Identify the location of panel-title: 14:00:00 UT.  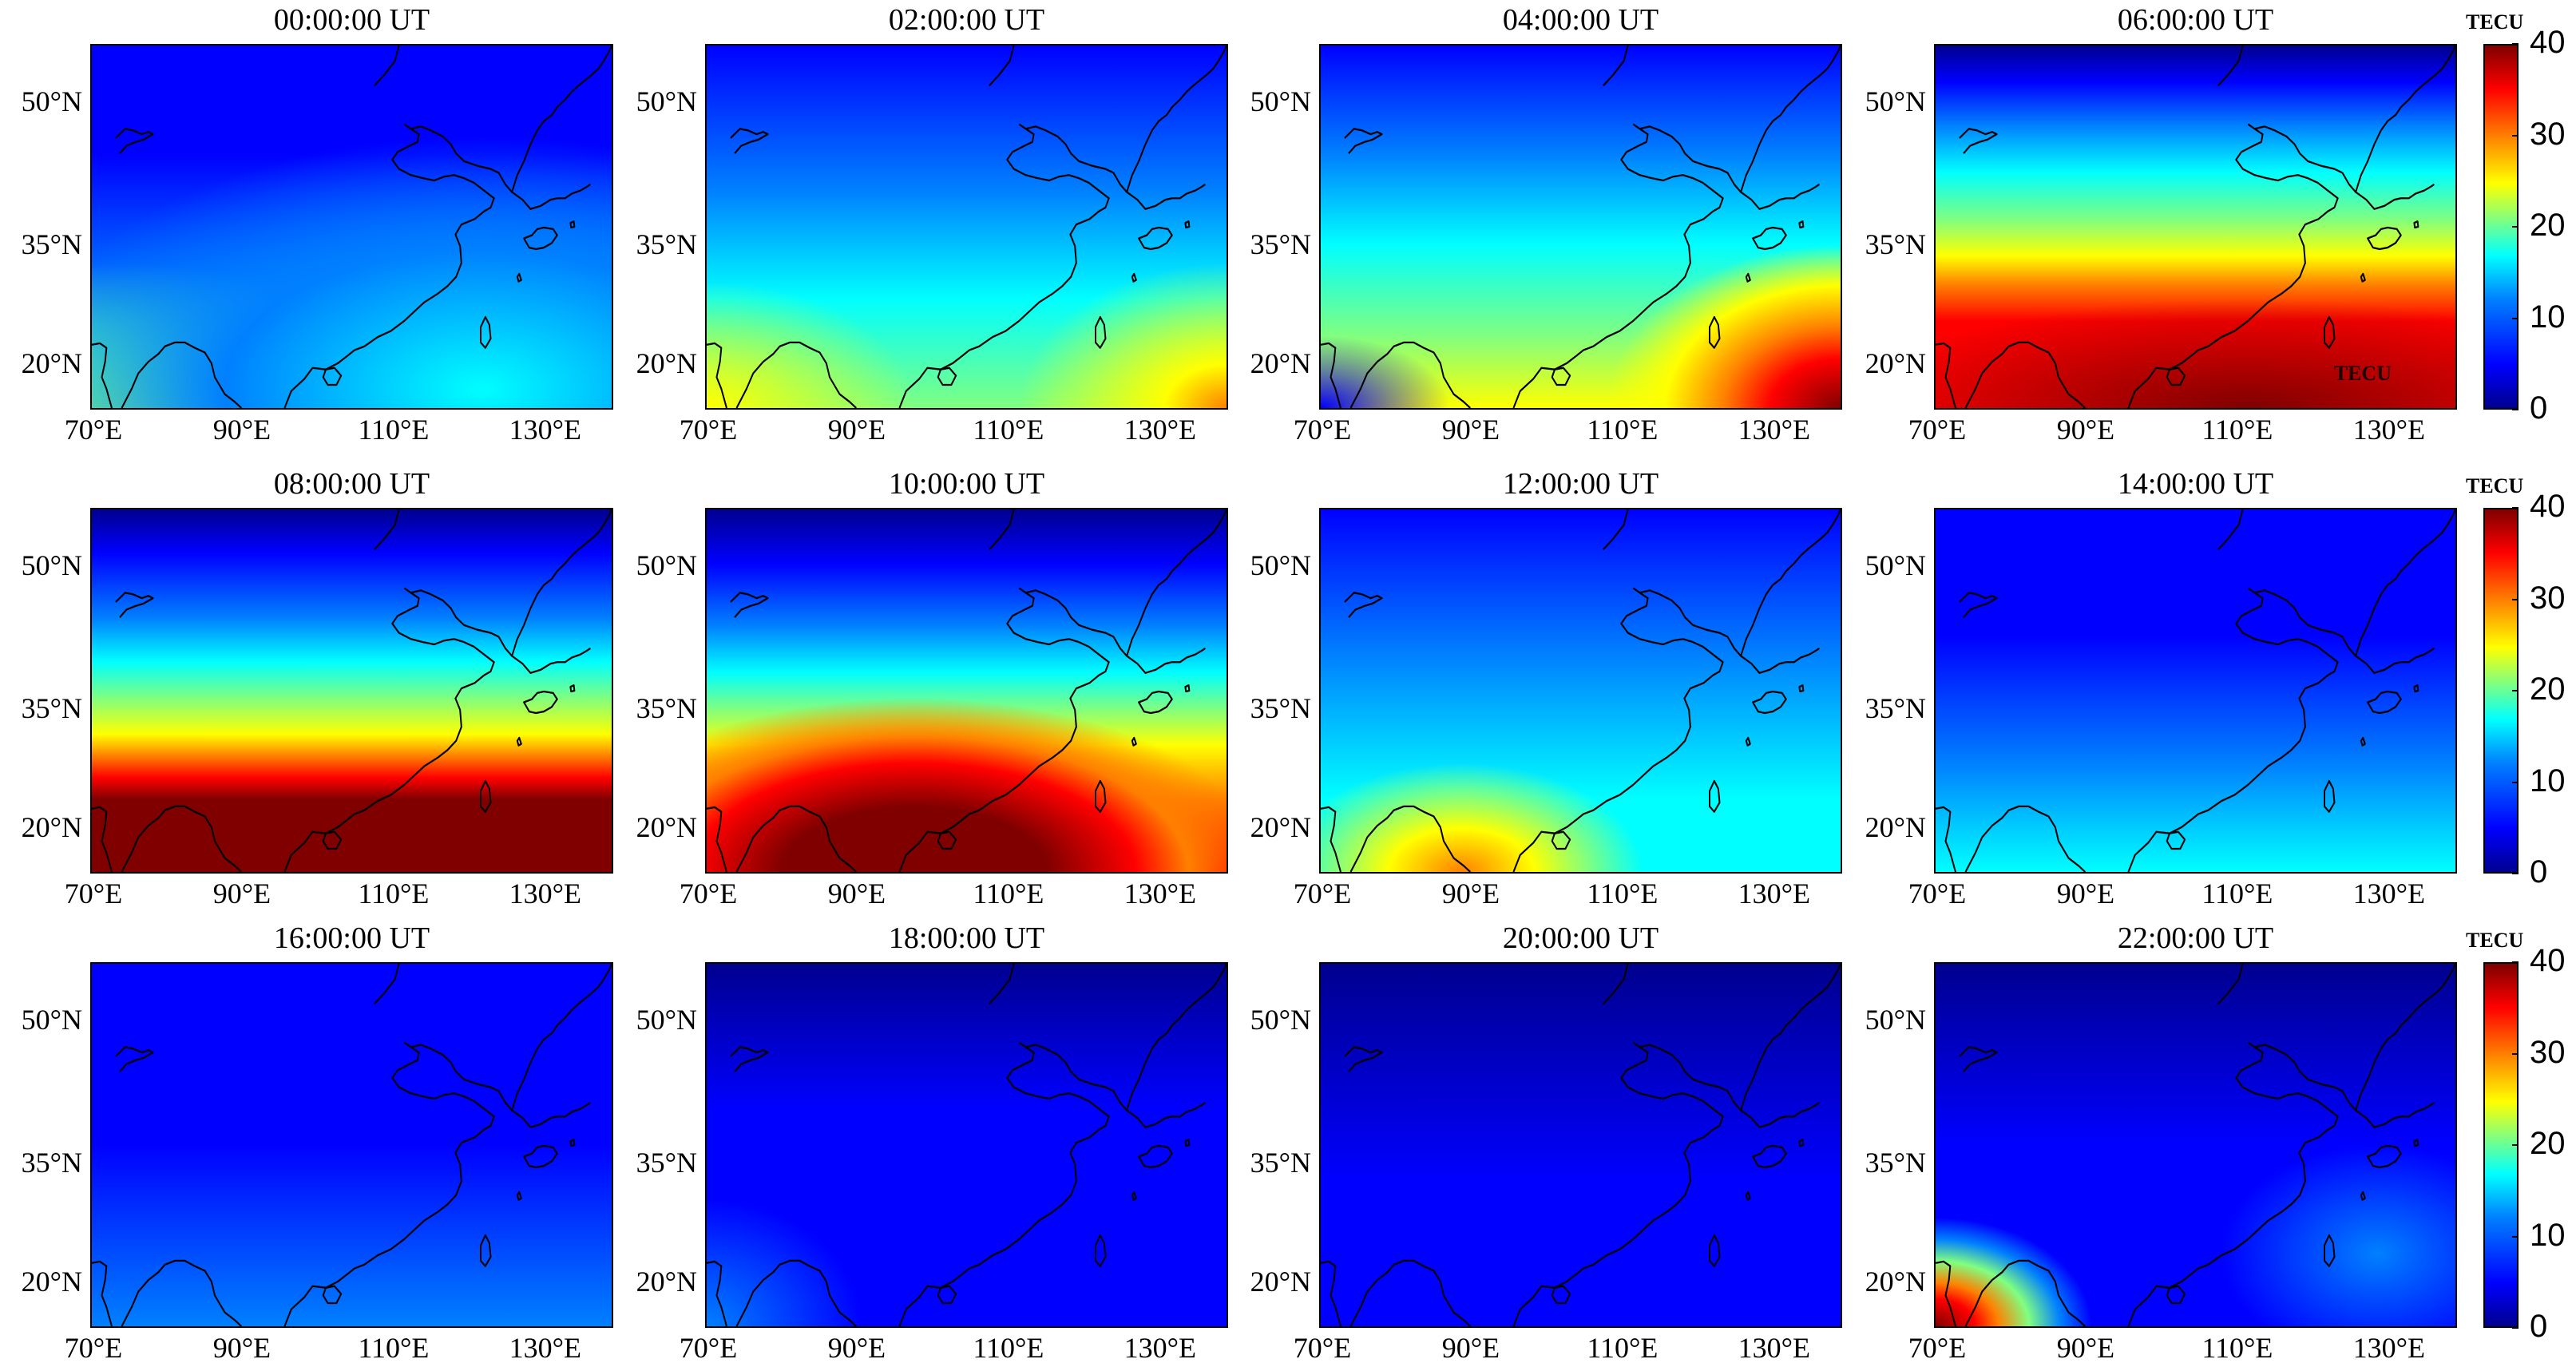
(2195, 484).